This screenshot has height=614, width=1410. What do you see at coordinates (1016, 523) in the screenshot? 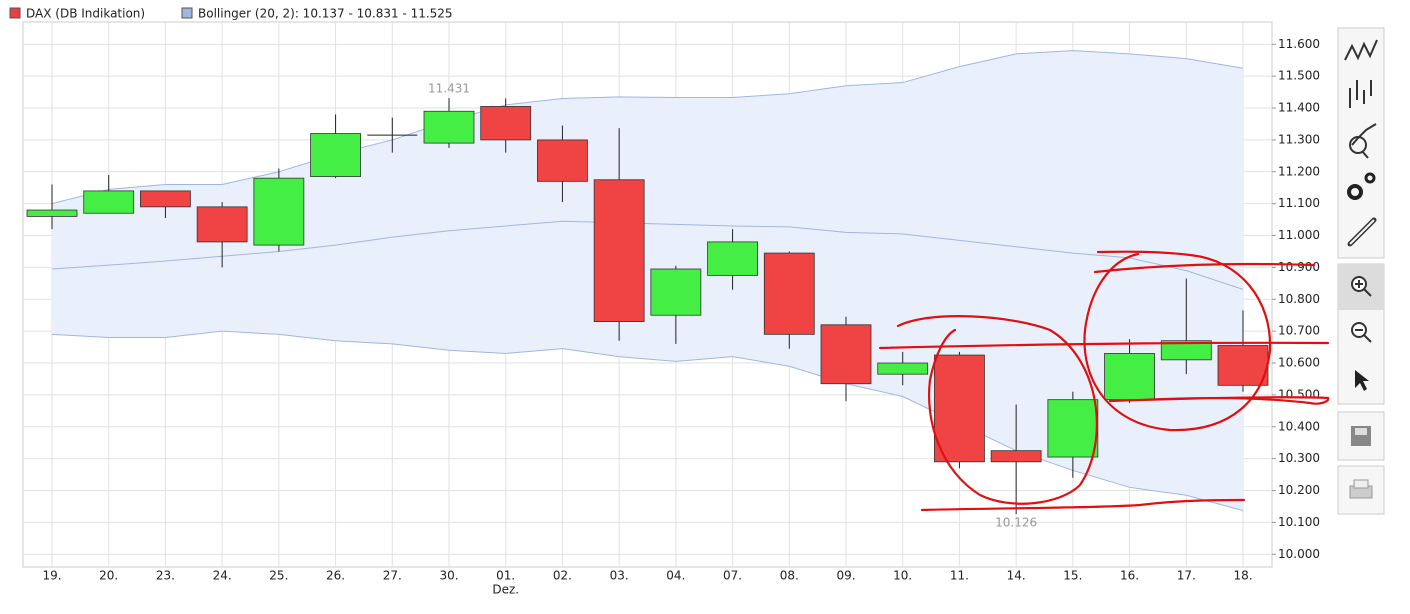
I see `annotation: 10.126` at bounding box center [1016, 523].